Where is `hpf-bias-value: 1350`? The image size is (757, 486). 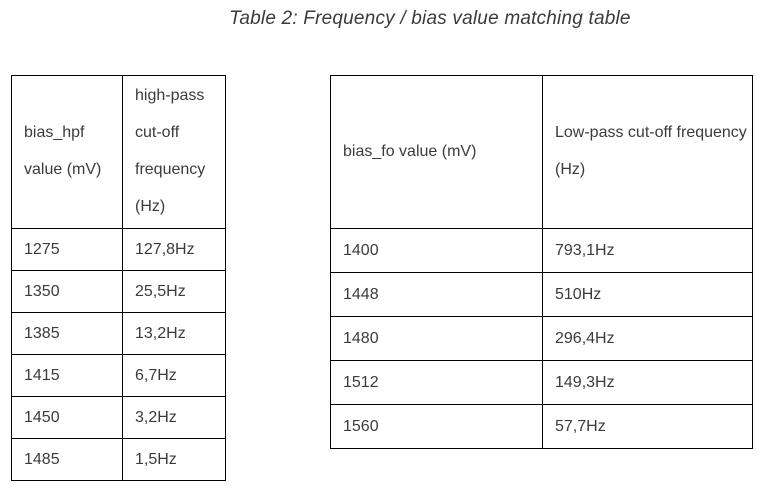
hpf-bias-value: 1350 is located at coordinates (67, 291).